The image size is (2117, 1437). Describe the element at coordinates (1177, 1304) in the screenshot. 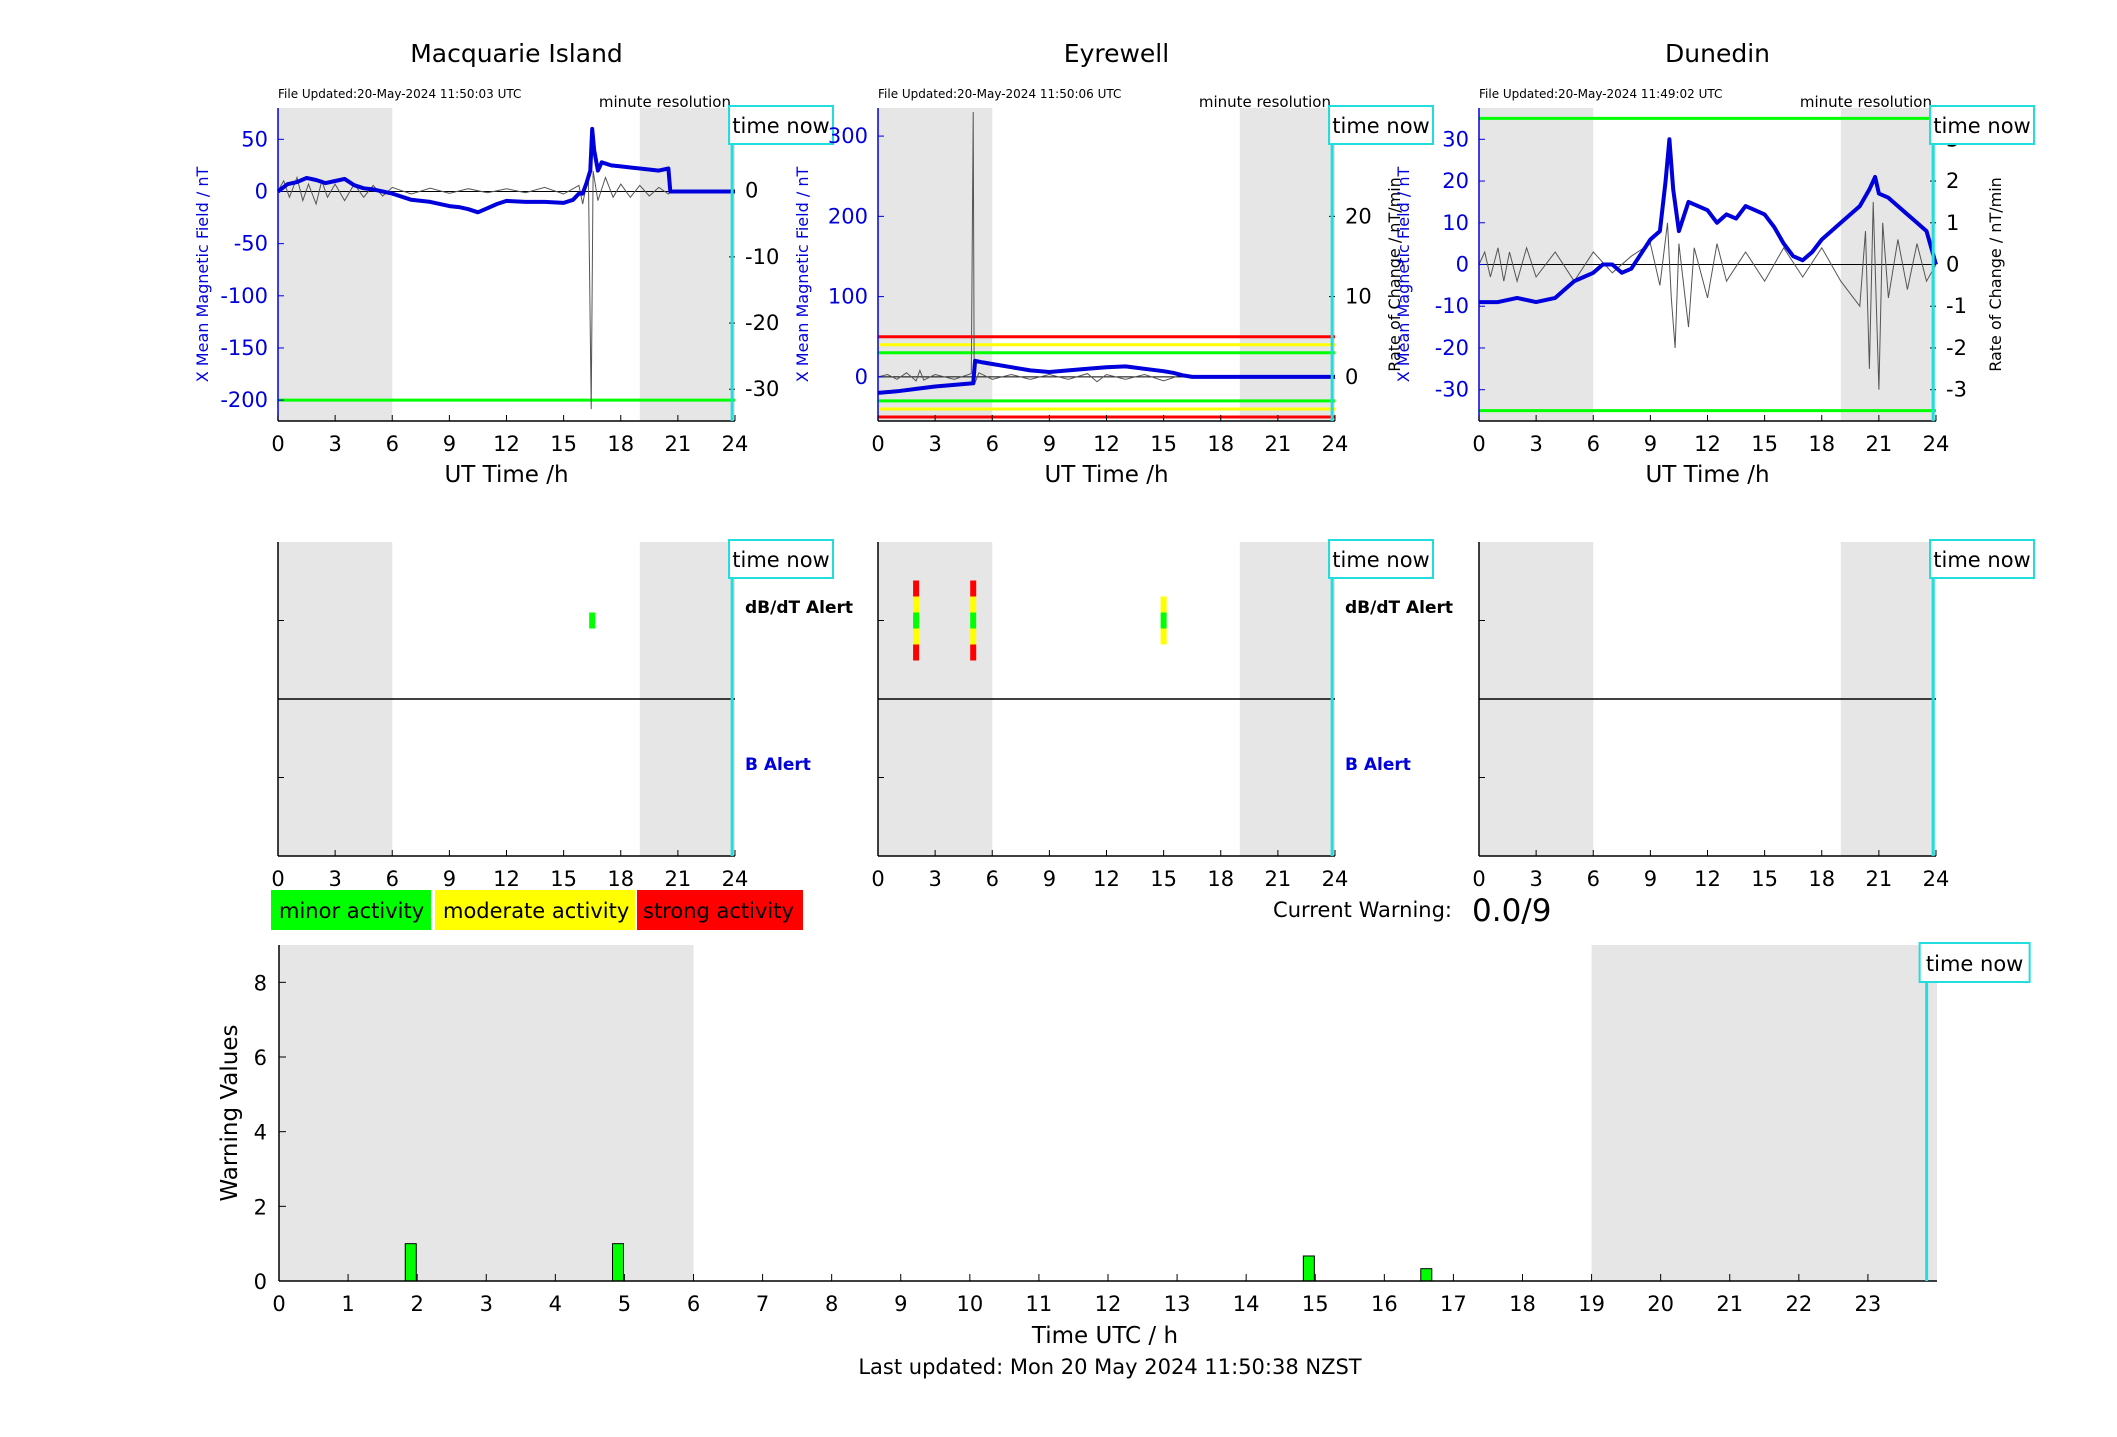

I see `warning-x-tick-label: 13` at that location.